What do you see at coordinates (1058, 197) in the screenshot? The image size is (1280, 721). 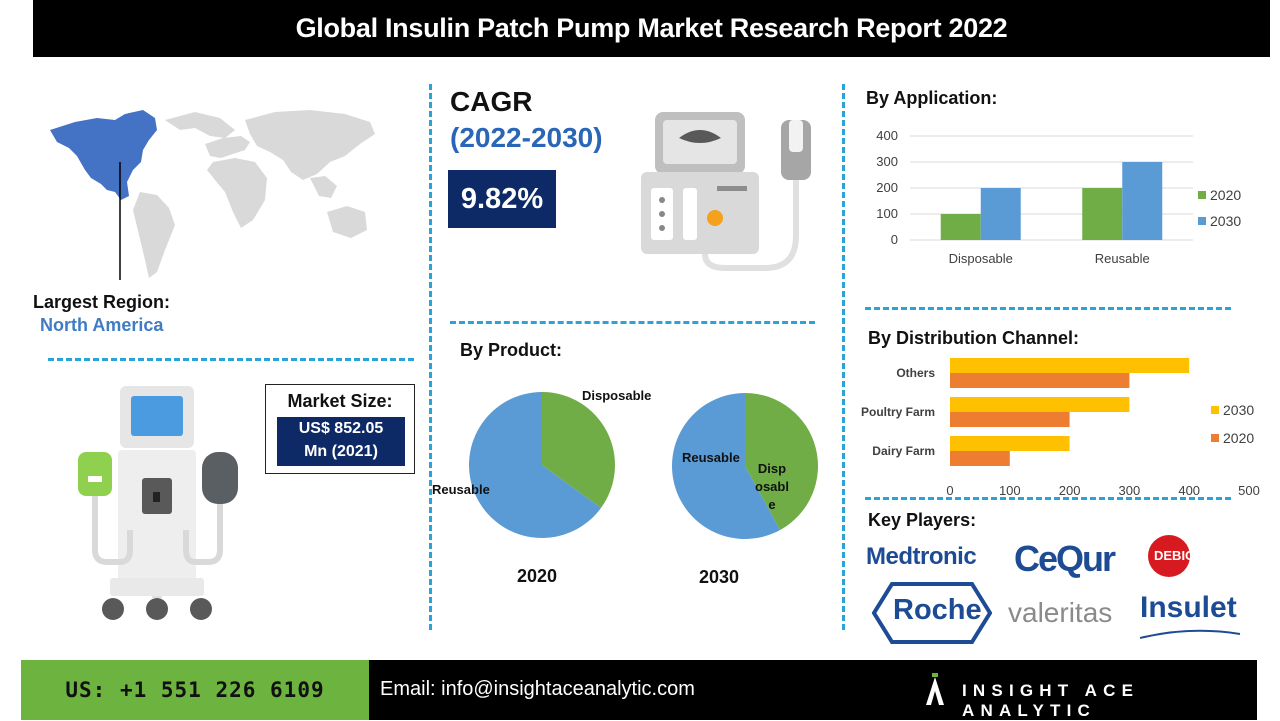 I see `application-bar-chart: 0 100 200 300 400 Disposable Reusable 2020 2030` at bounding box center [1058, 197].